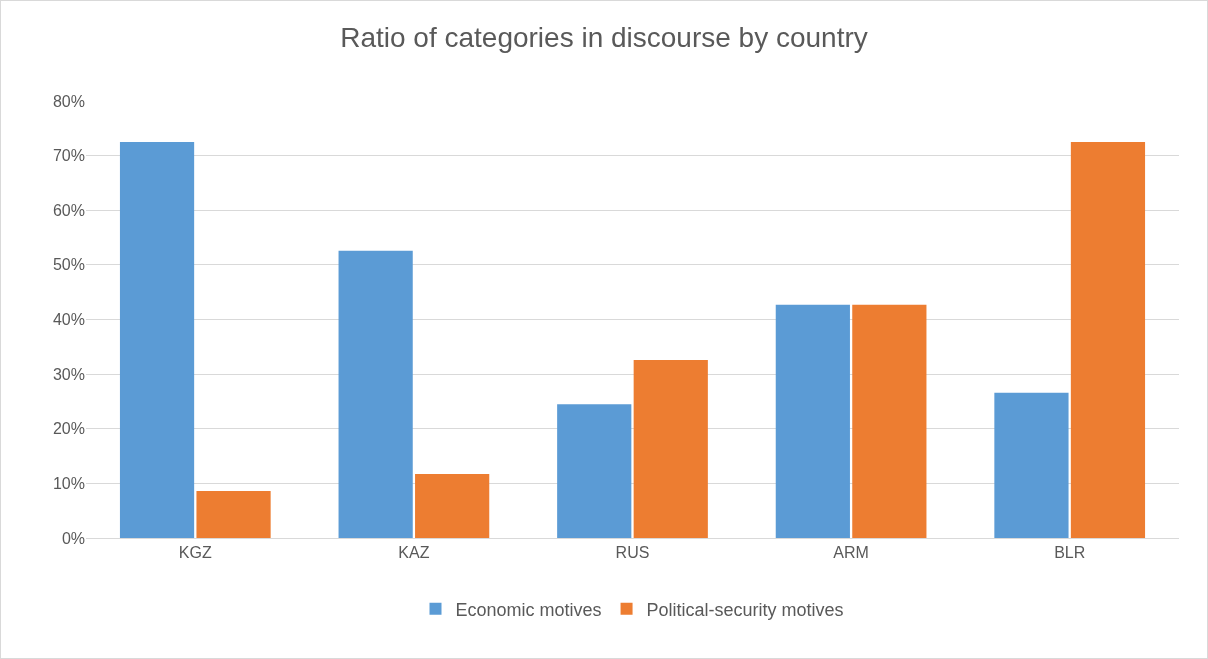  I want to click on x-tick-label: RUS, so click(632, 553).